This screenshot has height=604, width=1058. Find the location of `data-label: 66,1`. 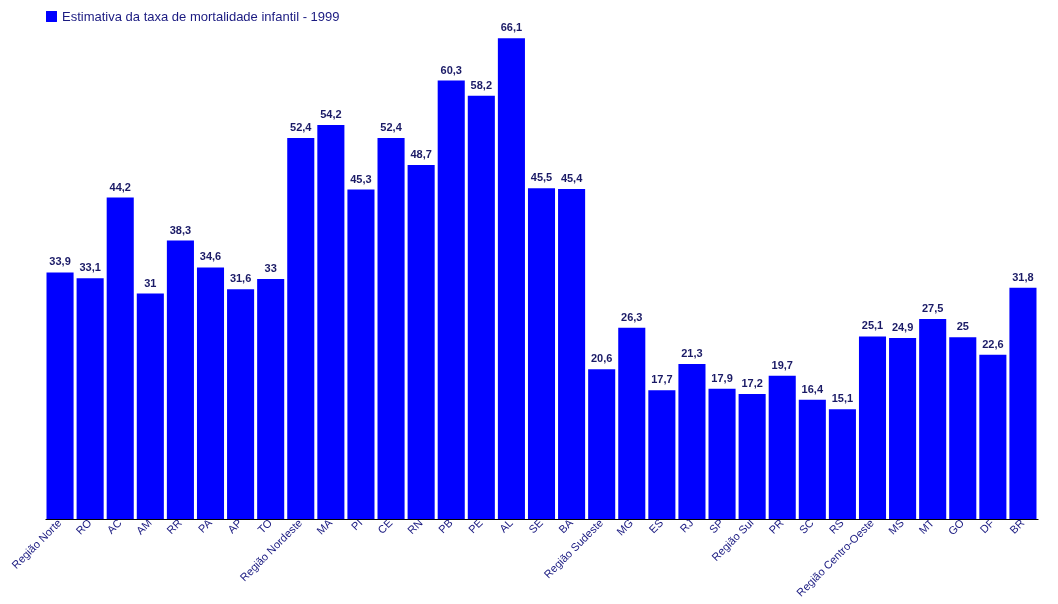

data-label: 66,1 is located at coordinates (511, 27).